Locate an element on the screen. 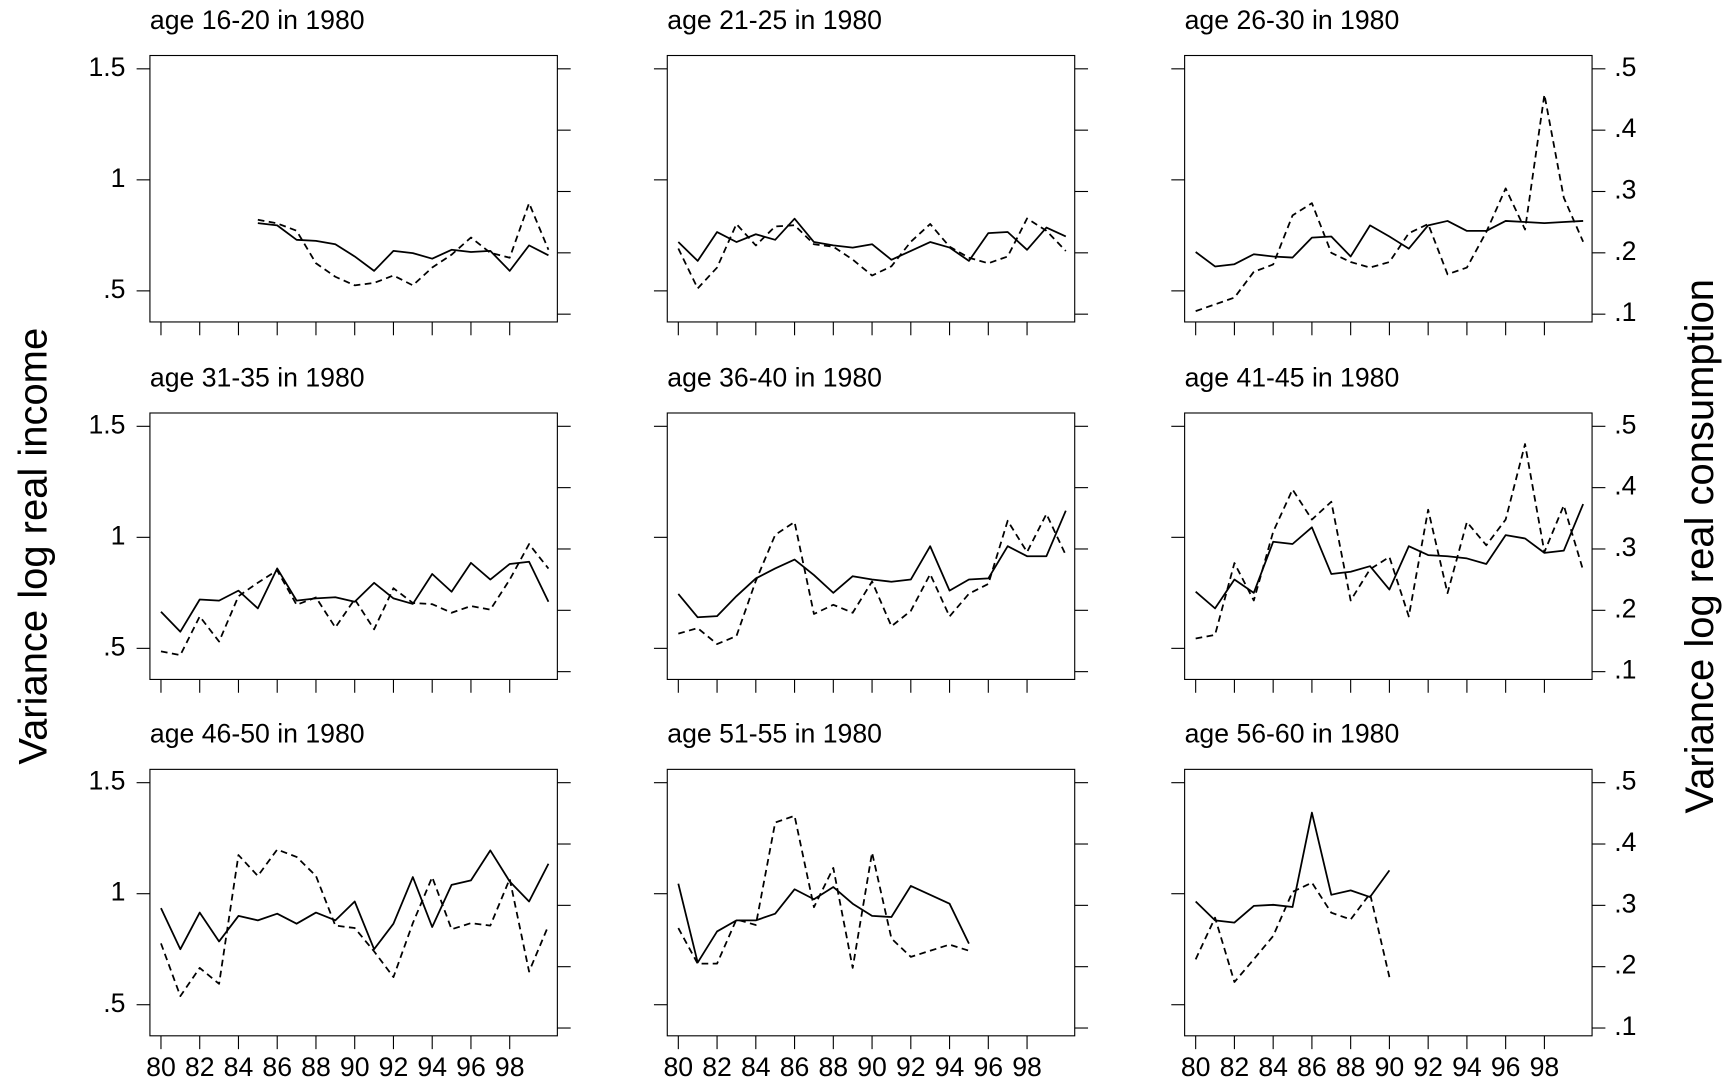 The image size is (1732, 1078). panel-title: age 51-55 in 1980 is located at coordinates (774, 734).